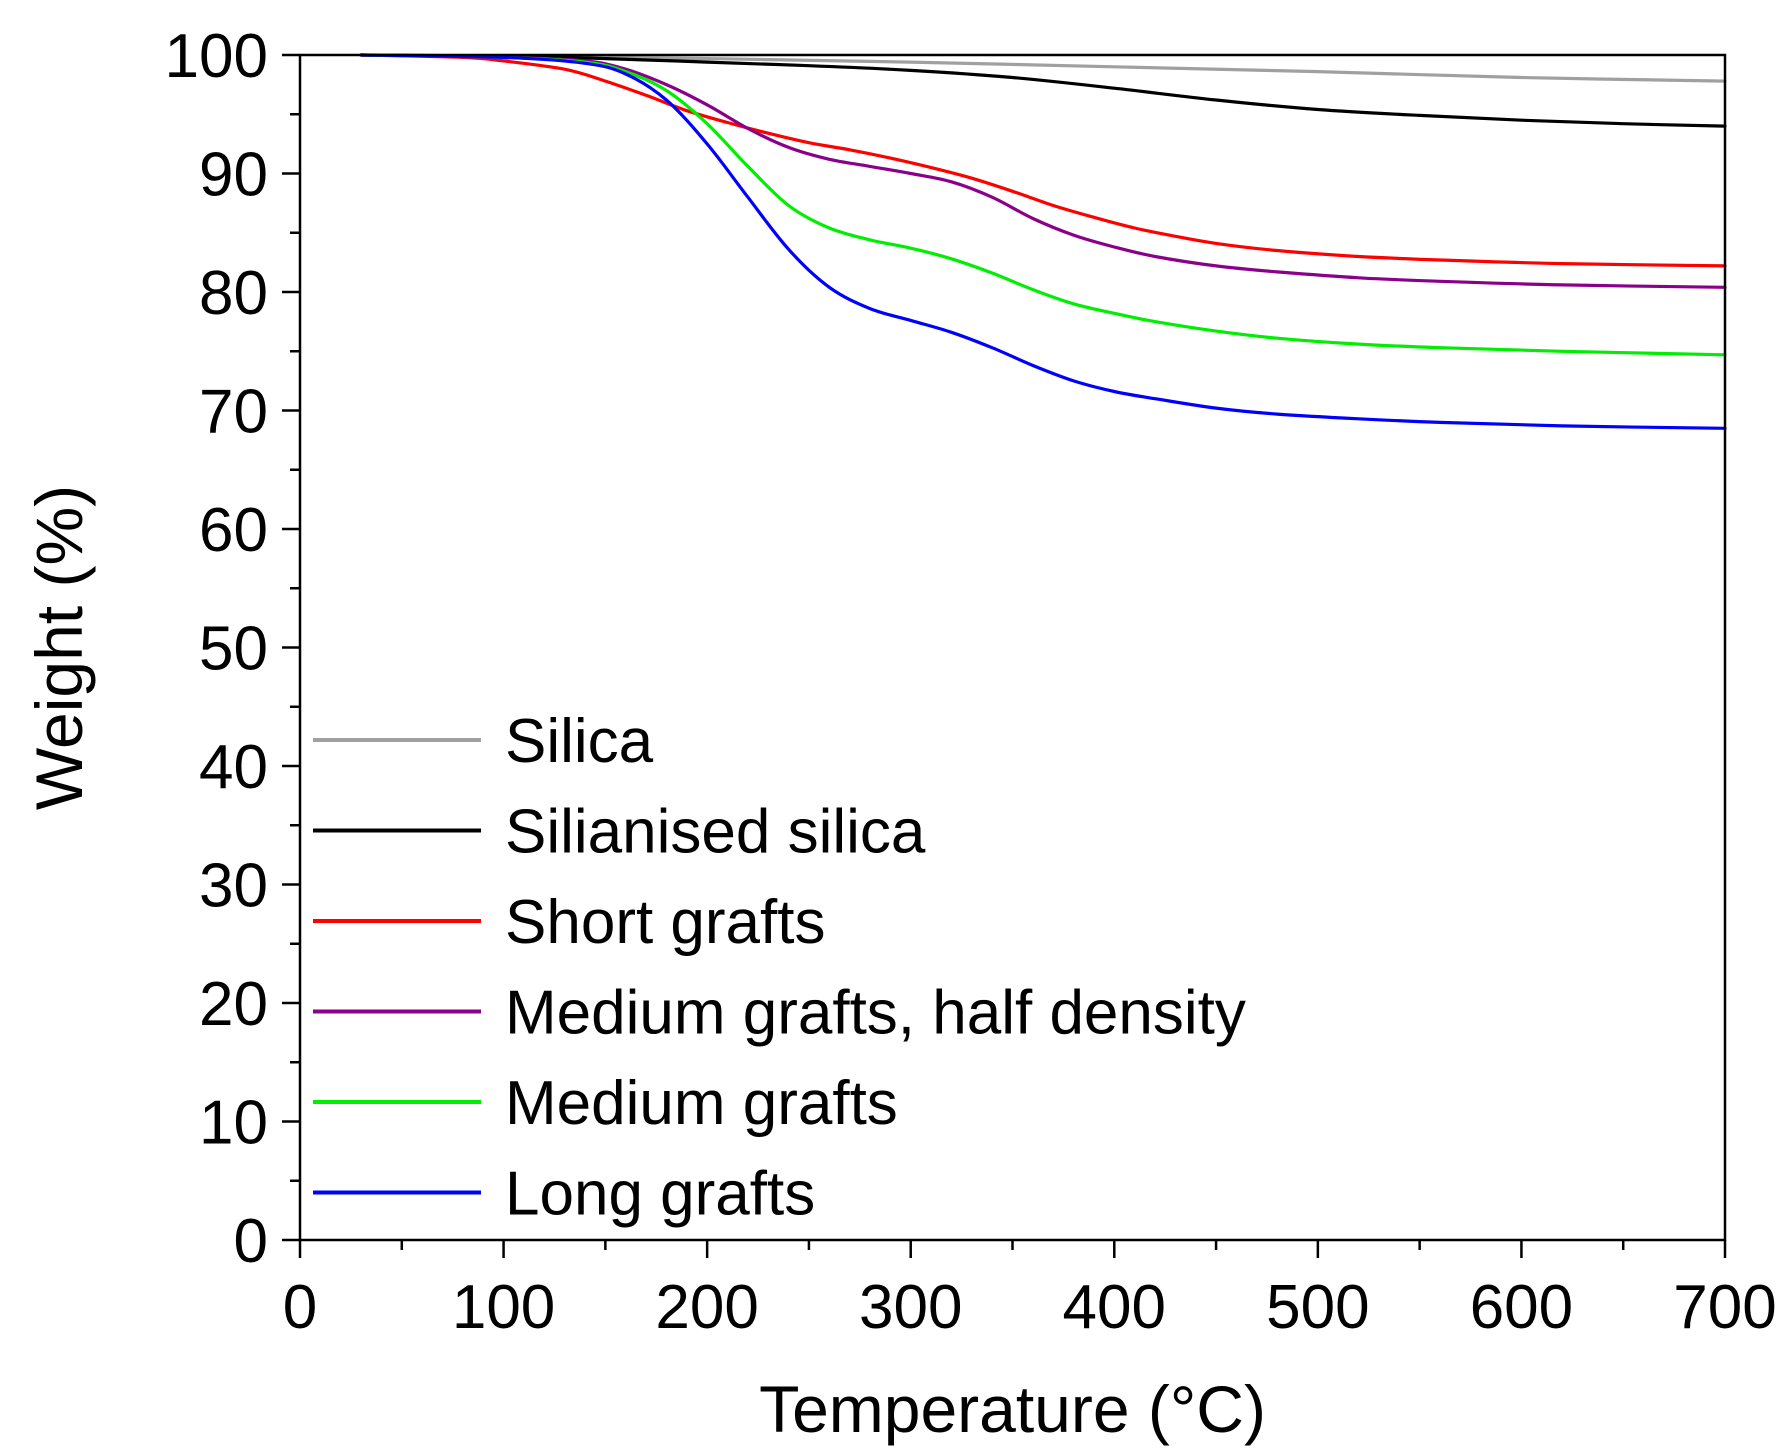  Describe the element at coordinates (875, 1013) in the screenshot. I see `legend-label: Medium grafts, half density` at that location.